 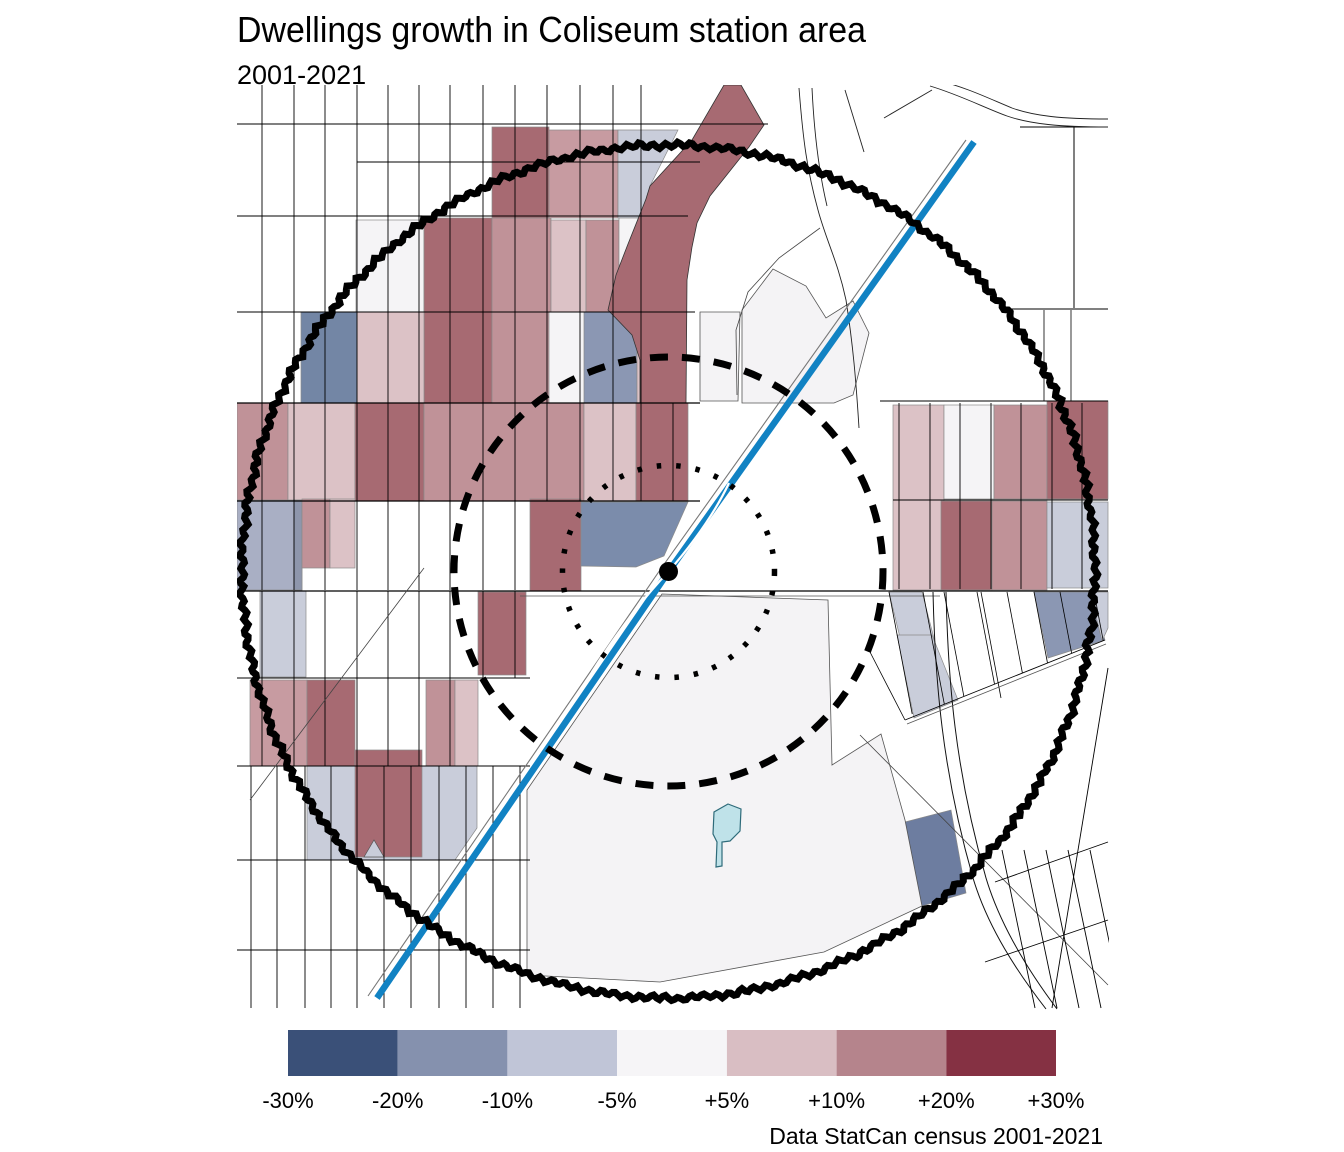 What do you see at coordinates (936, 1136) in the screenshot?
I see `svg-text: Data StatCan census 2001-2021` at bounding box center [936, 1136].